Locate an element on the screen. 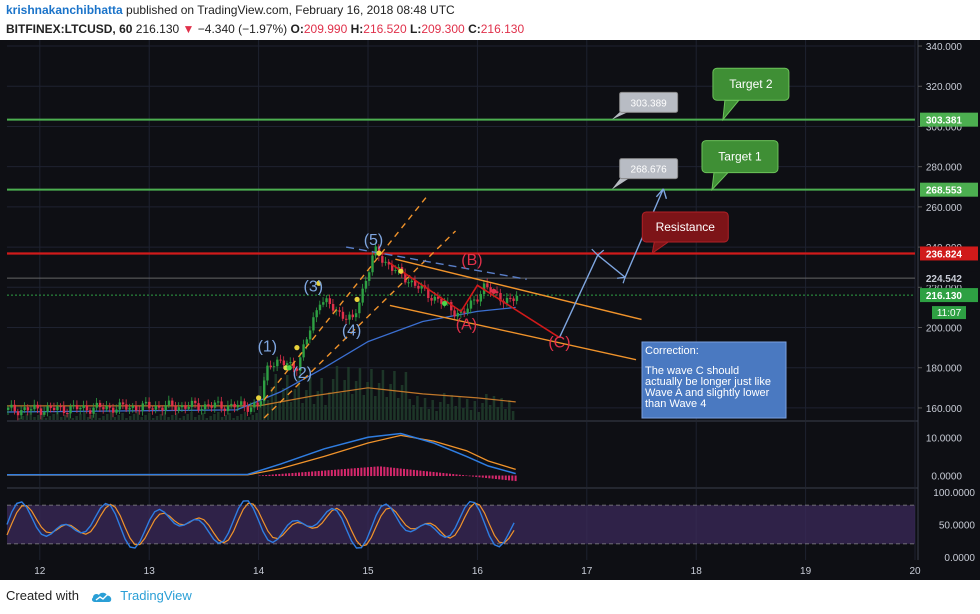 The width and height of the screenshot is (980, 614). stoch-tick-label: 0.0000 is located at coordinates (959, 558).